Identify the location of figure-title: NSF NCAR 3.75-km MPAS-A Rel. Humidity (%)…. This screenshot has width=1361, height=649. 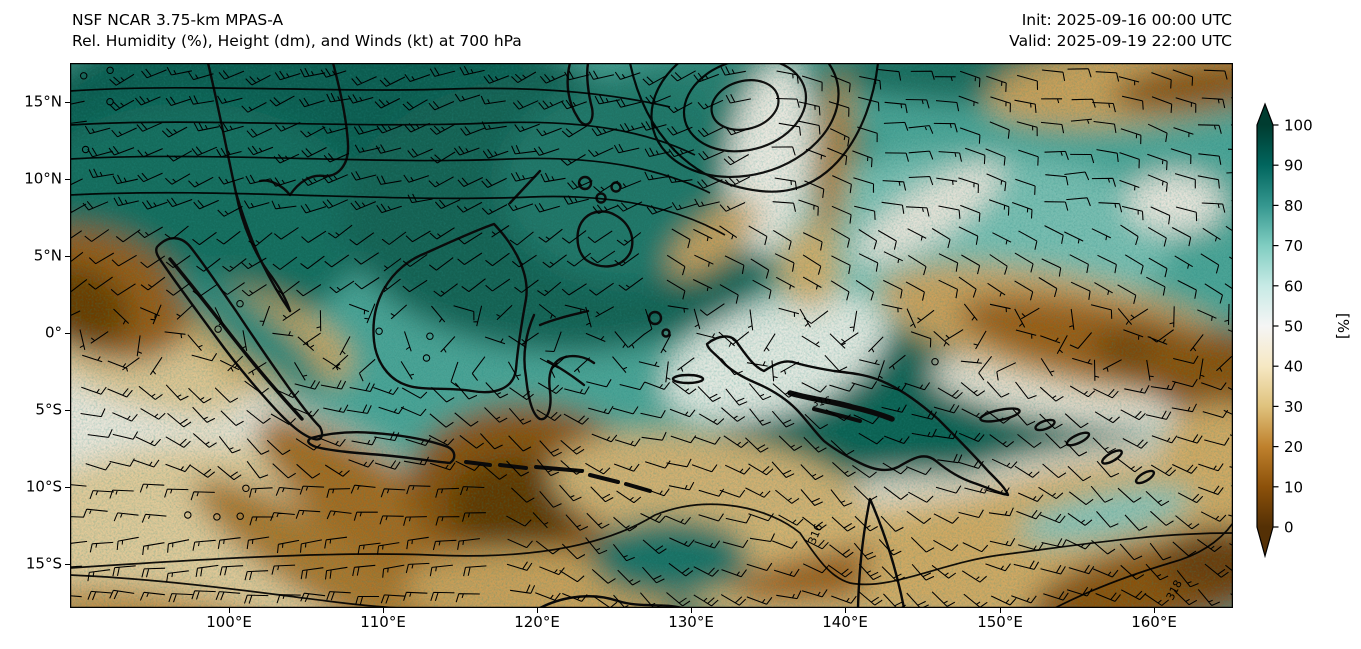
(297, 31).